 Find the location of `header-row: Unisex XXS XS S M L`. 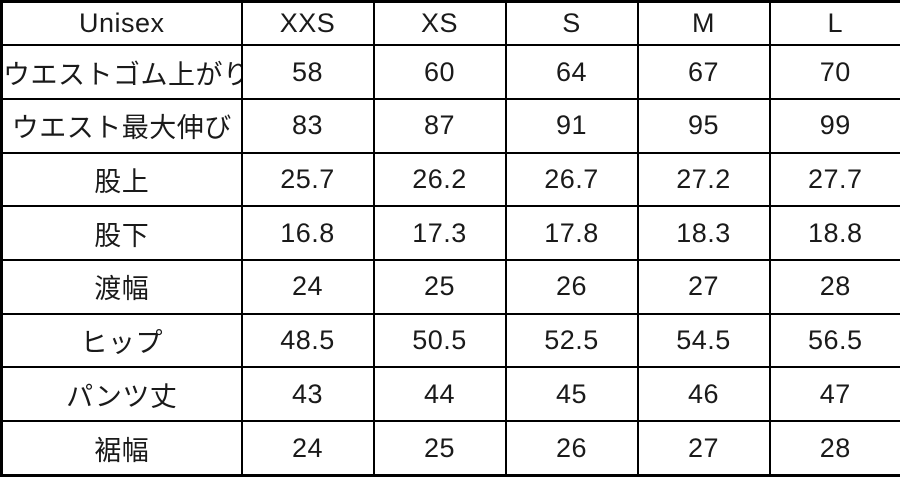

header-row: Unisex XXS XS S M L is located at coordinates (450, 23).